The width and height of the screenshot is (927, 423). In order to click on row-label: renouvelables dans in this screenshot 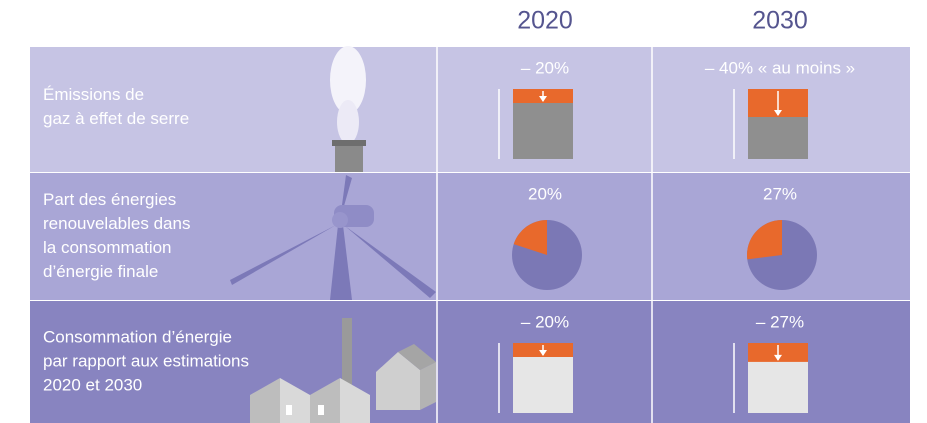, I will do `click(116, 223)`.